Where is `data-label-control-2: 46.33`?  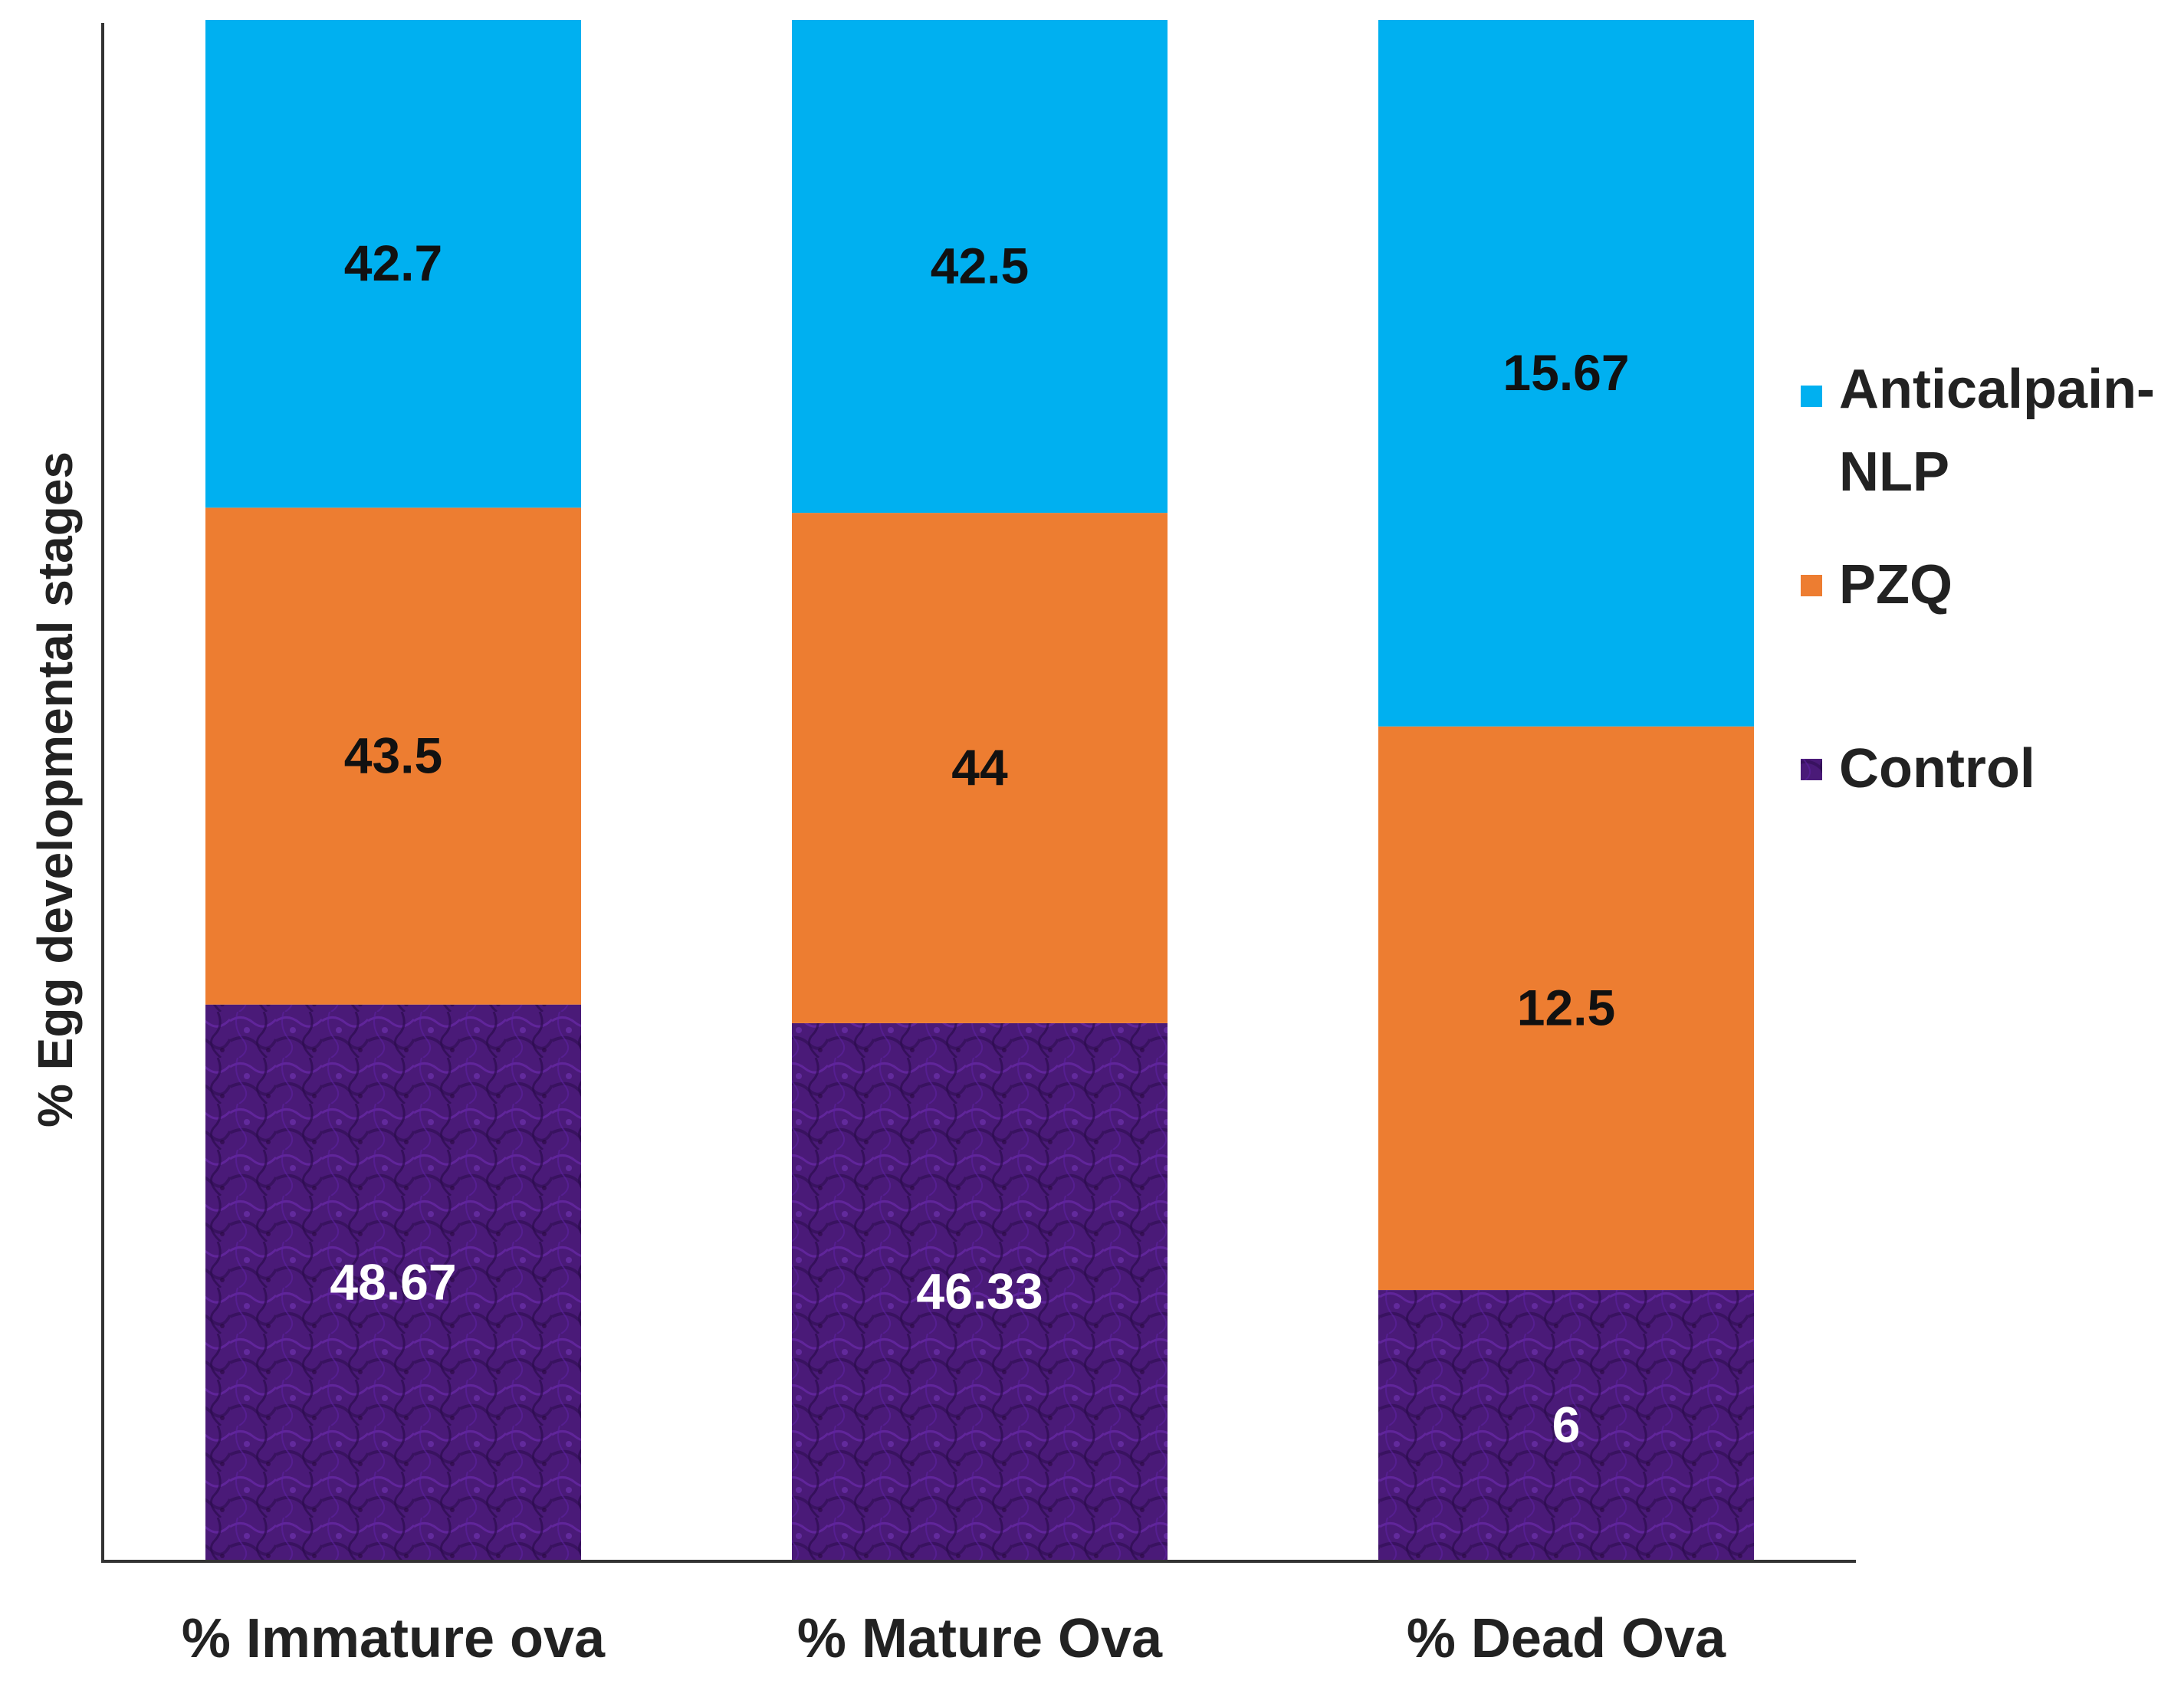 data-label-control-2: 46.33 is located at coordinates (980, 1290).